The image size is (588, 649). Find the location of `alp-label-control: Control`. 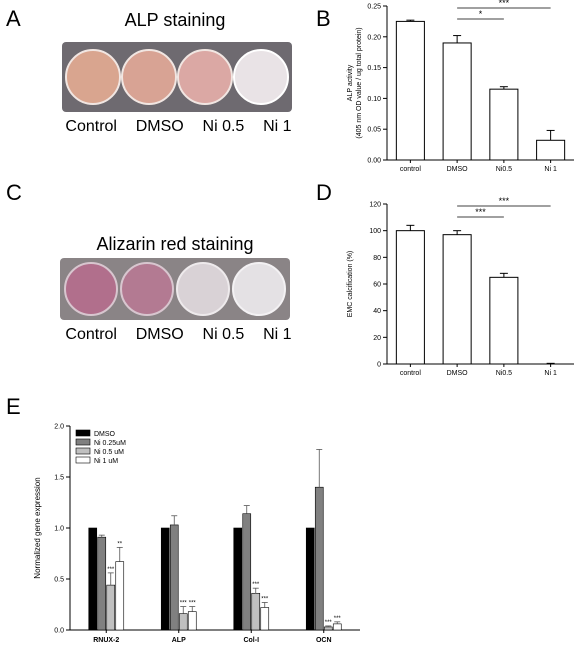

alp-label-control: Control is located at coordinates (91, 126).